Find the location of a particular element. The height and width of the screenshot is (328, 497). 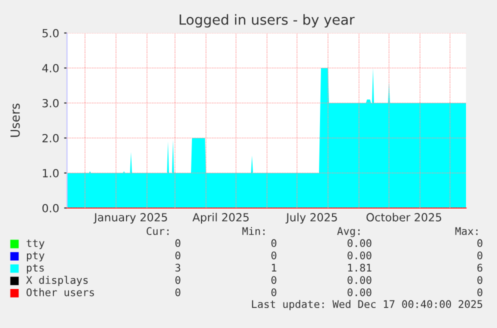

legend-label: pts is located at coordinates (35, 269).